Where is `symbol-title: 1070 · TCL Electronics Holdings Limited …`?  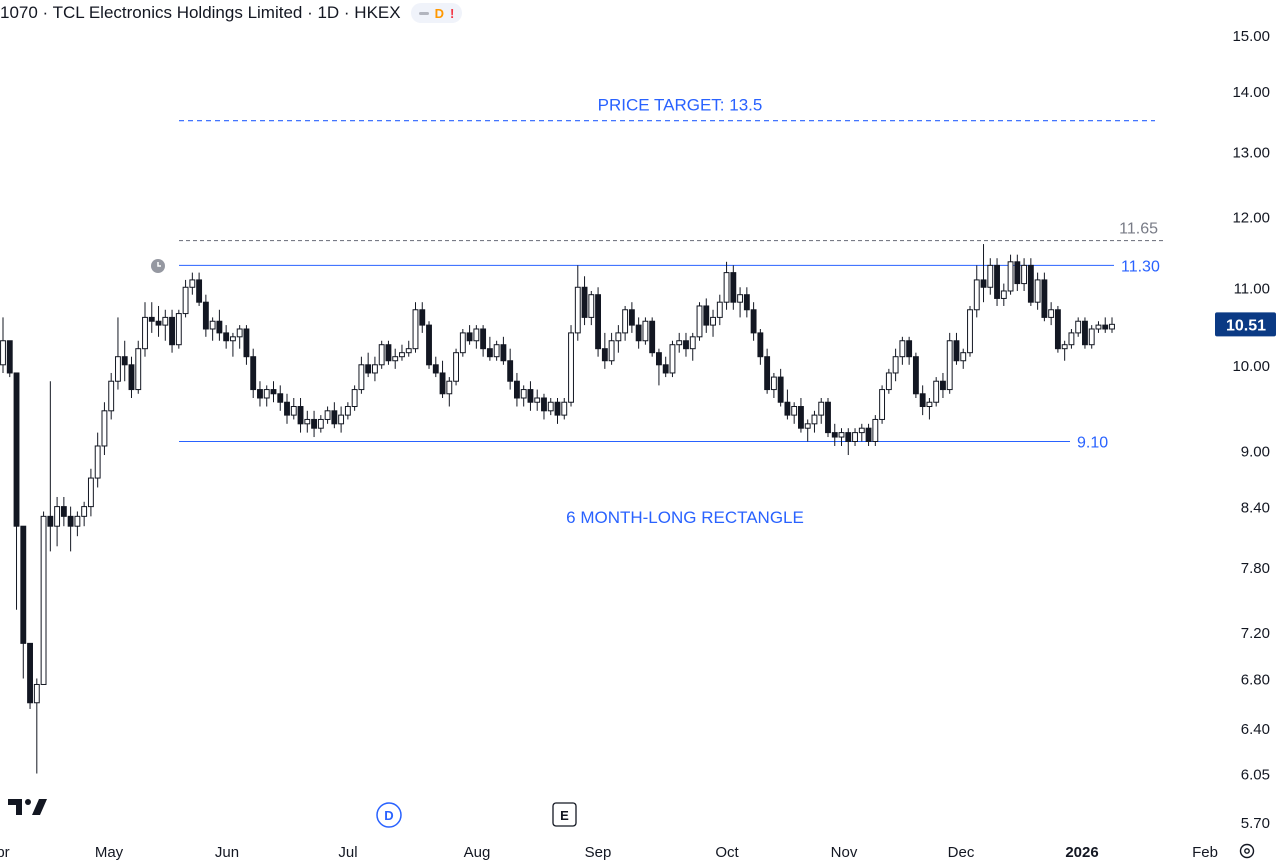 symbol-title: 1070 · TCL Electronics Holdings Limited … is located at coordinates (200, 12).